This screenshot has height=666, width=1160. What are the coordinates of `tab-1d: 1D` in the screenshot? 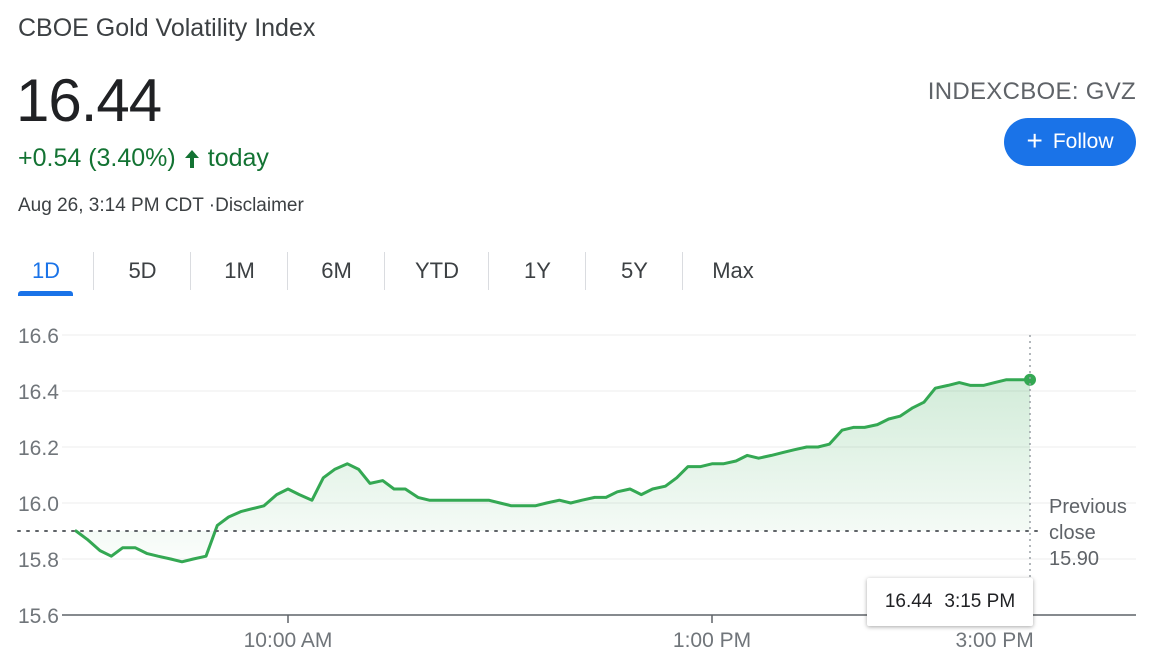 It's located at (46, 270).